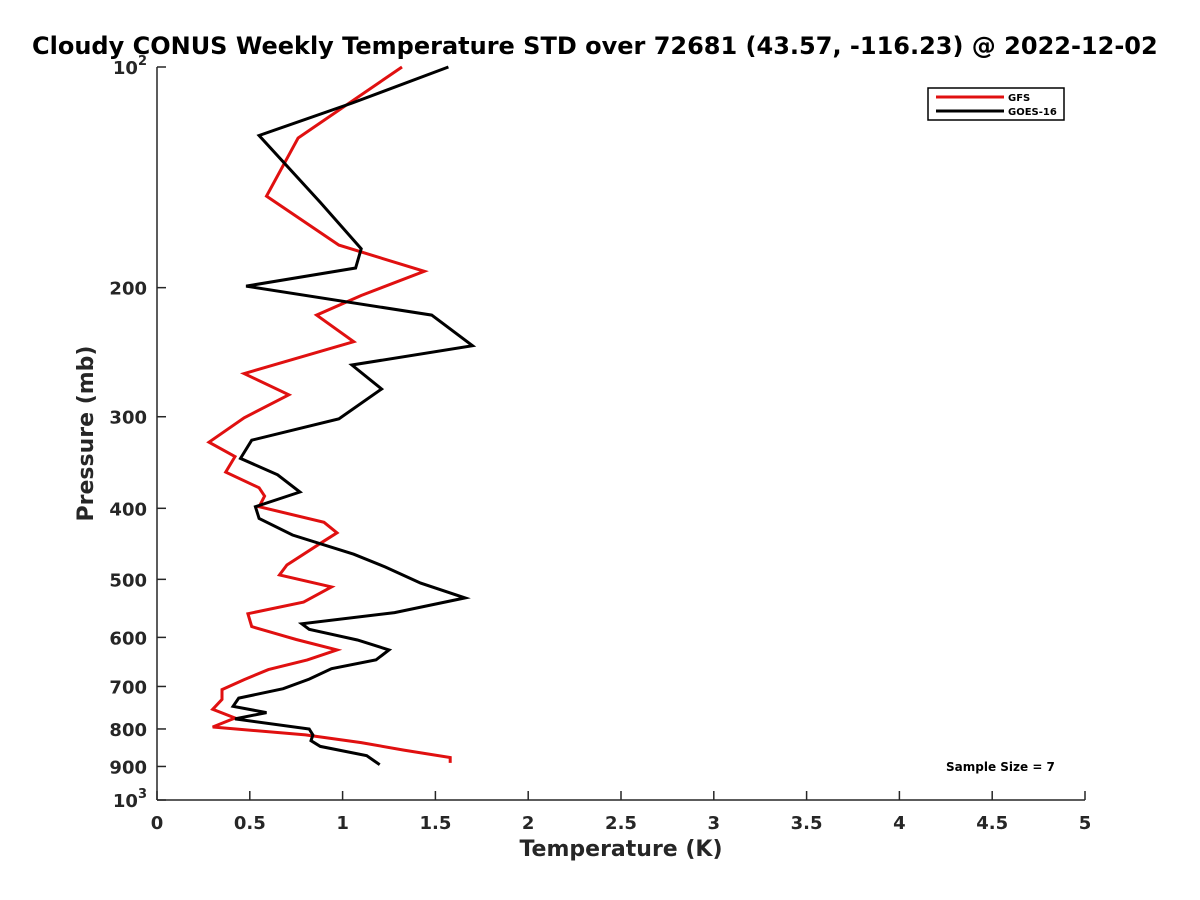  I want to click on x-tick-label: 1, so click(342, 823).